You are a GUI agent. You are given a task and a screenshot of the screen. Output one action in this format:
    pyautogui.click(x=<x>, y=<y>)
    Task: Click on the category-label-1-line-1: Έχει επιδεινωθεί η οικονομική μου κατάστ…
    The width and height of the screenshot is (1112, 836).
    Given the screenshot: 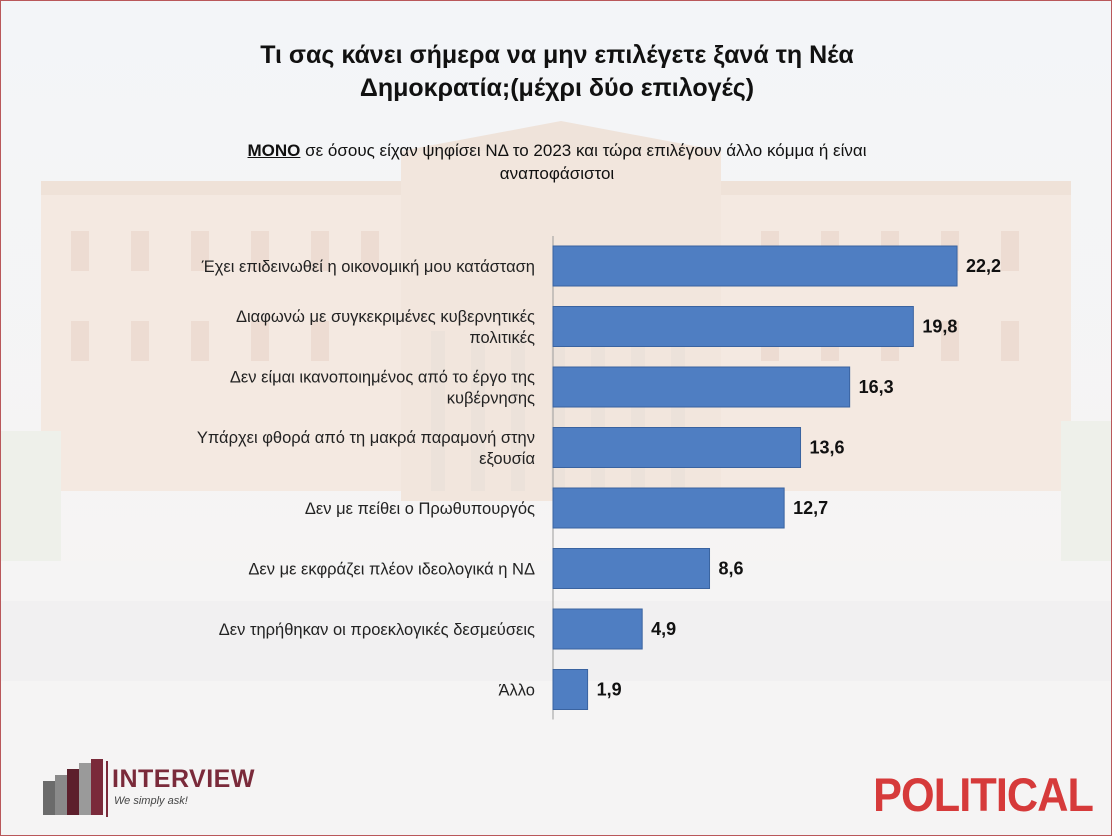 What is the action you would take?
    pyautogui.click(x=368, y=267)
    